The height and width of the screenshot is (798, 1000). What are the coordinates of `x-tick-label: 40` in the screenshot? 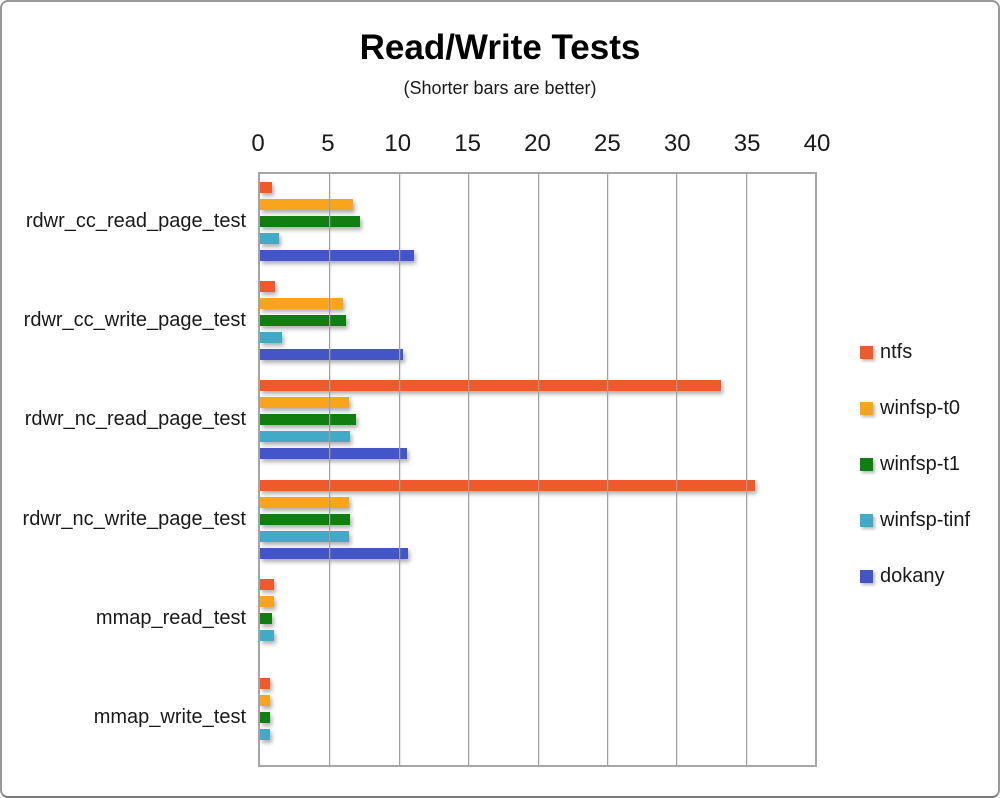 It's located at (817, 143).